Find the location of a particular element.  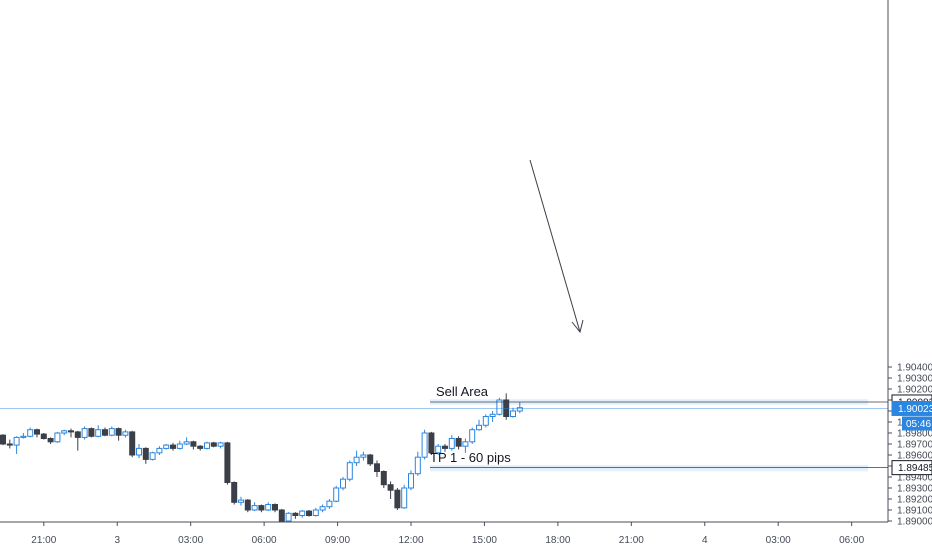

price-tick-label: 1.89200 is located at coordinates (914, 500).